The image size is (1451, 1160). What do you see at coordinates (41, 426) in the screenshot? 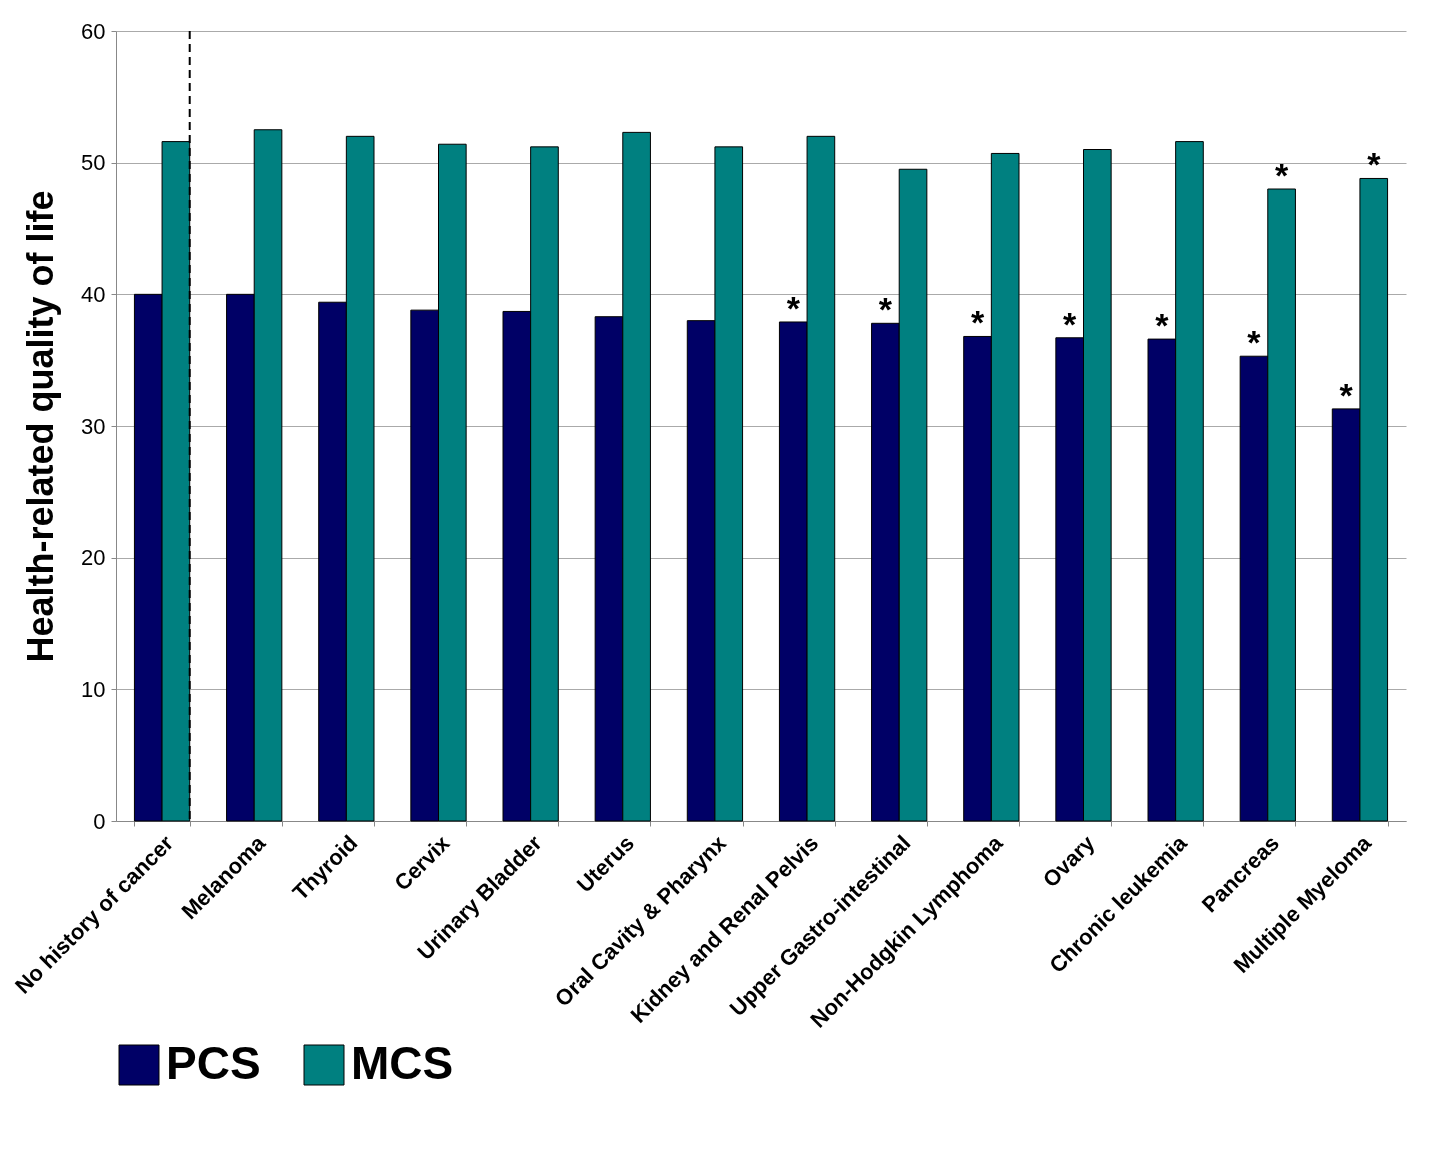
I see `y-axis-title: Health-related quality of life` at bounding box center [41, 426].